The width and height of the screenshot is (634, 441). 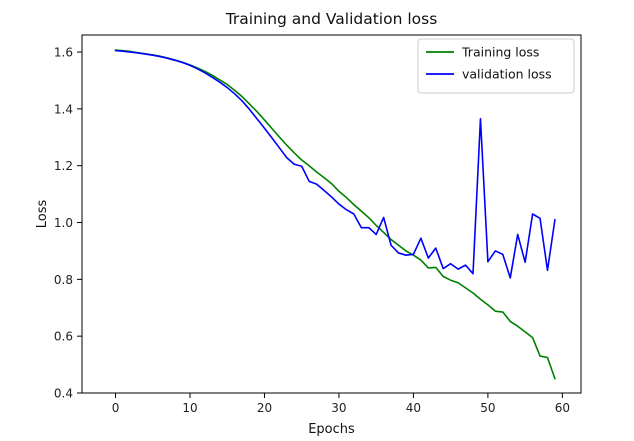 I want to click on legend-label: Training loss, so click(x=500, y=52).